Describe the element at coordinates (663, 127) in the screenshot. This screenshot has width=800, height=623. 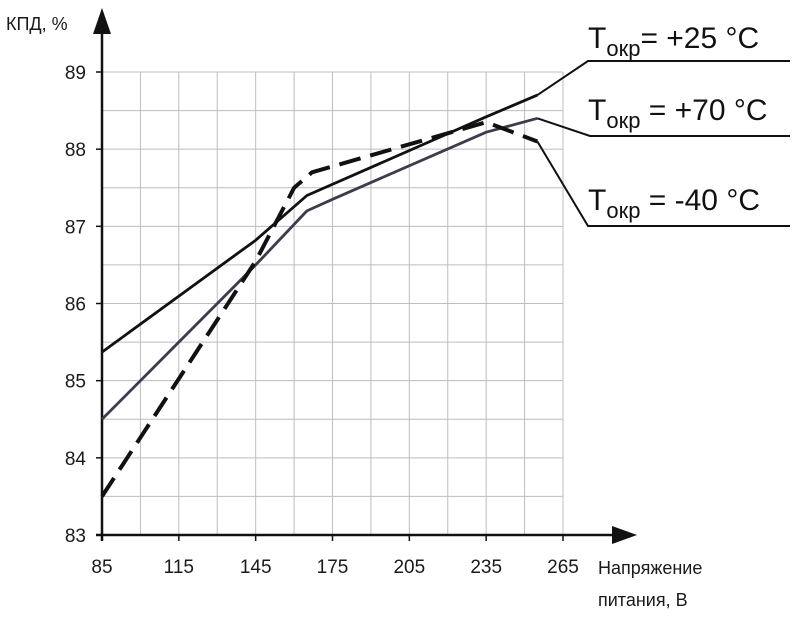
I see `legend-leader-plus70` at that location.